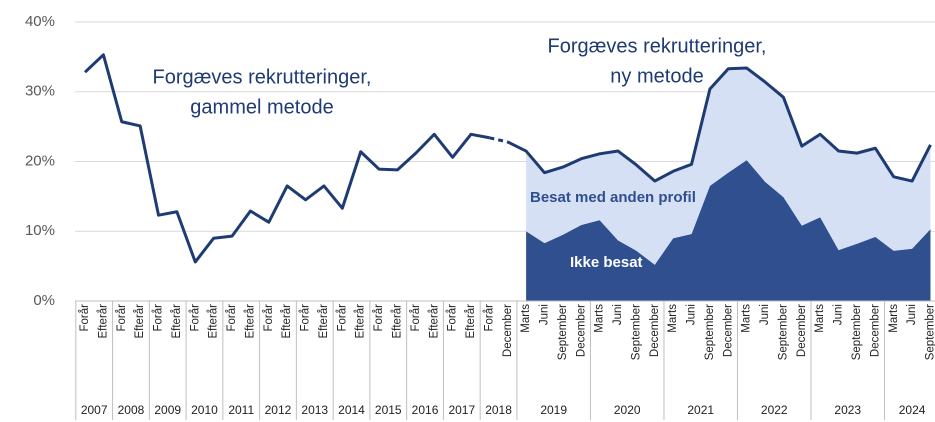 Image resolution: width=935 pixels, height=422 pixels. What do you see at coordinates (131, 410) in the screenshot?
I see `year-label: 2008` at bounding box center [131, 410].